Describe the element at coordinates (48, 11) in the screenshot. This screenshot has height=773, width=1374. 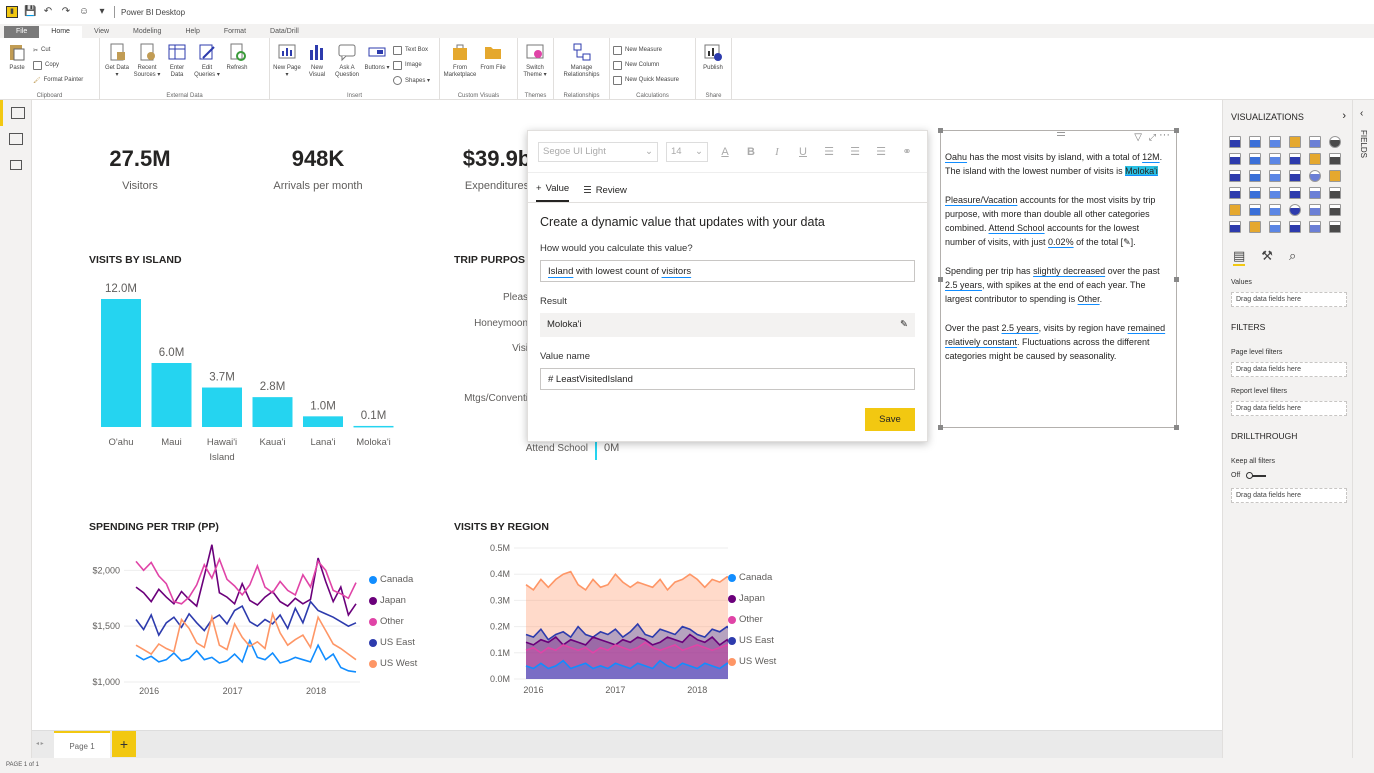
I see `undo-icon: ↶` at that location.